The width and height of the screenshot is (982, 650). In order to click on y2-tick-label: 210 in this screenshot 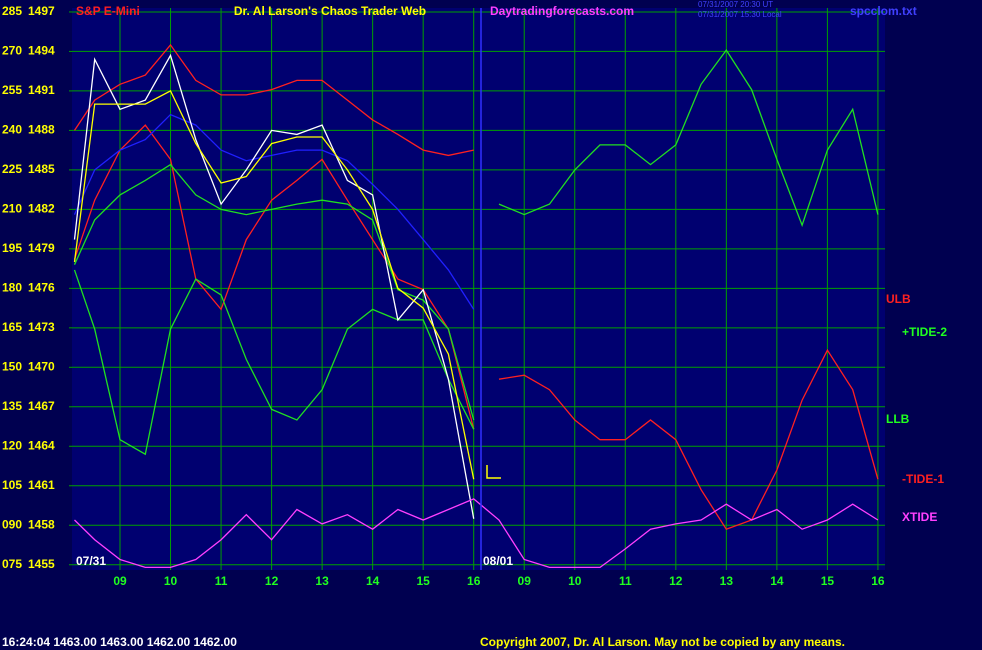, I will do `click(12, 209)`.